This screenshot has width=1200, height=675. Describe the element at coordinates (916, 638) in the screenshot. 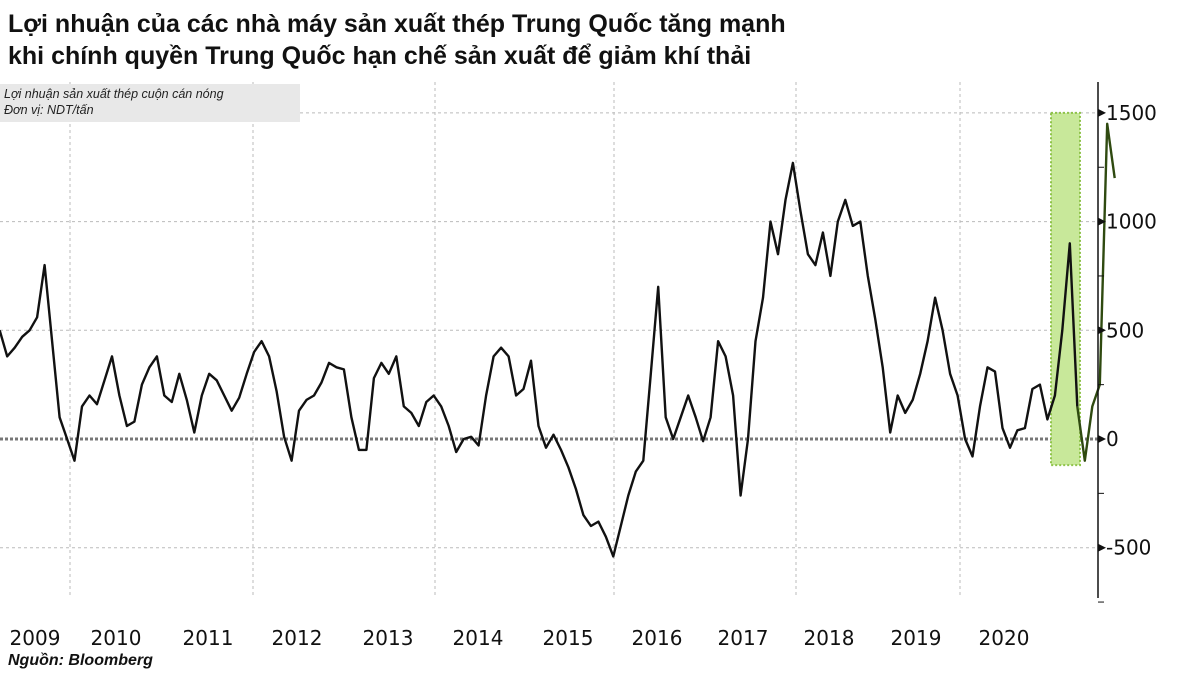

I see `x-tick-label: 2019` at that location.